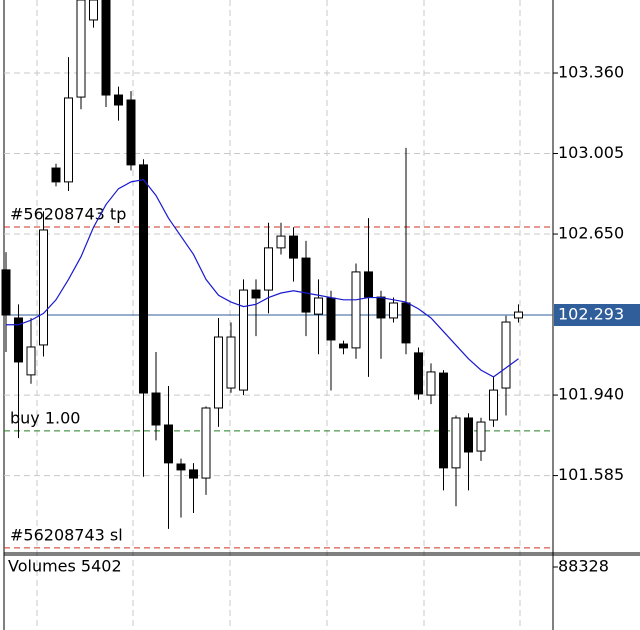 Image resolution: width=640 pixels, height=630 pixels. What do you see at coordinates (591, 233) in the screenshot?
I see `y-tick-label: 102.650` at bounding box center [591, 233].